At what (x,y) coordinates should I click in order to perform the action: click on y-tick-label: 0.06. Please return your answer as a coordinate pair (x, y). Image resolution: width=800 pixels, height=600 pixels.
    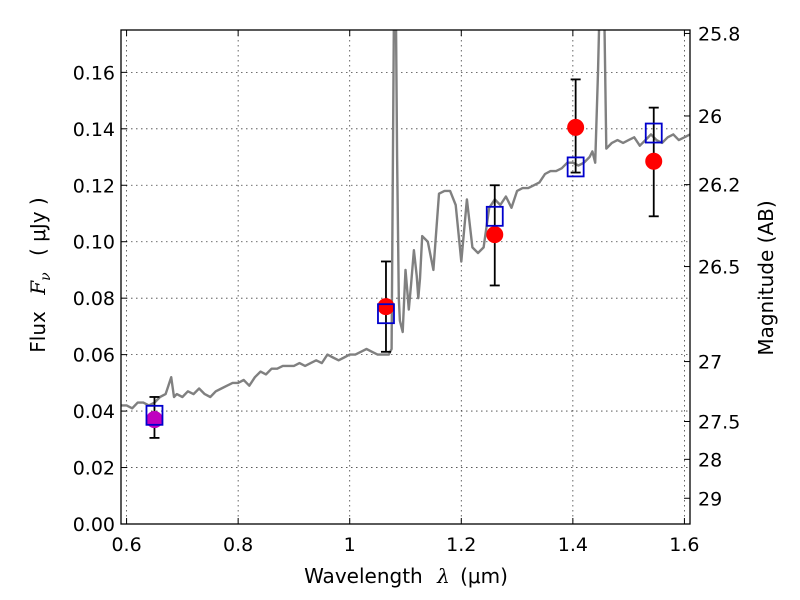
    Looking at the image, I should click on (94, 356).